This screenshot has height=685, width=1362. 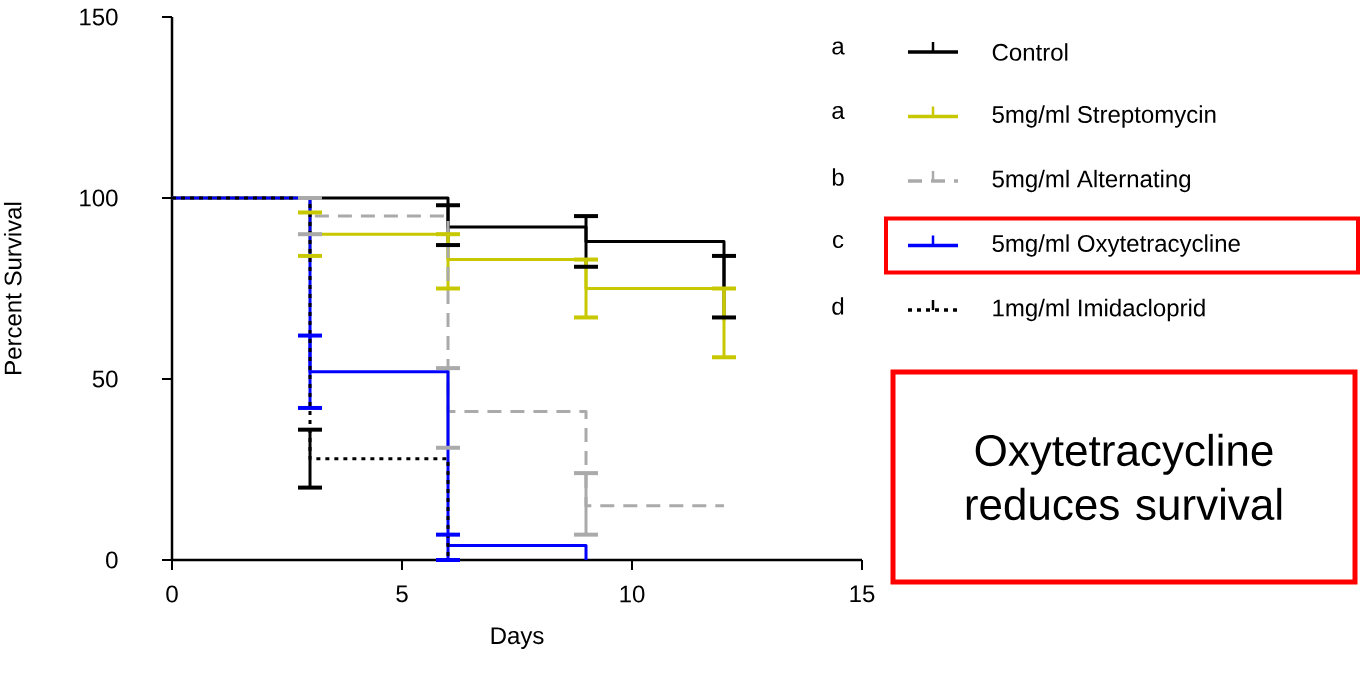 What do you see at coordinates (1091, 181) in the screenshot?
I see `legend-label: 5mg/ml Alternating` at bounding box center [1091, 181].